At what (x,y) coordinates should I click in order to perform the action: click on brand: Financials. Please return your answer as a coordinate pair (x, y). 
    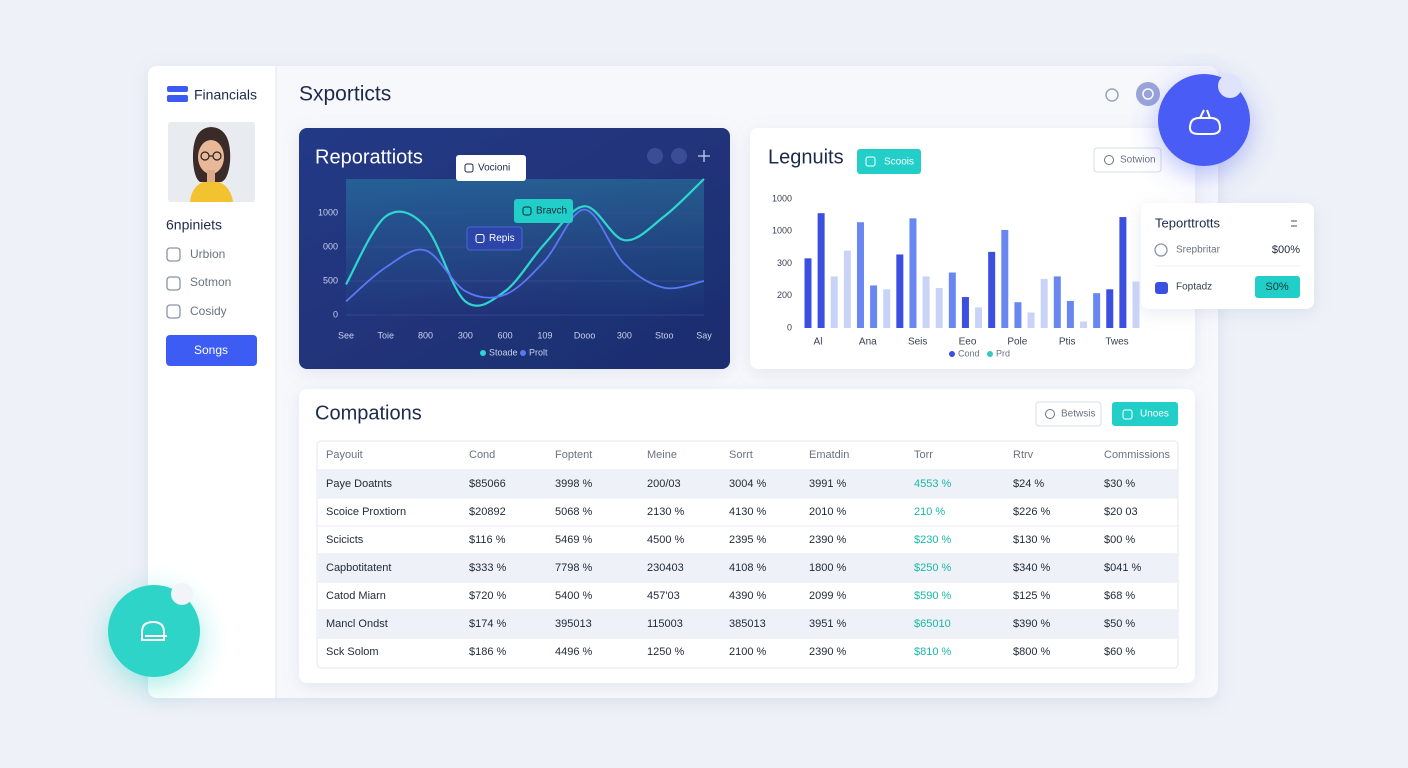
    Looking at the image, I should click on (225, 95).